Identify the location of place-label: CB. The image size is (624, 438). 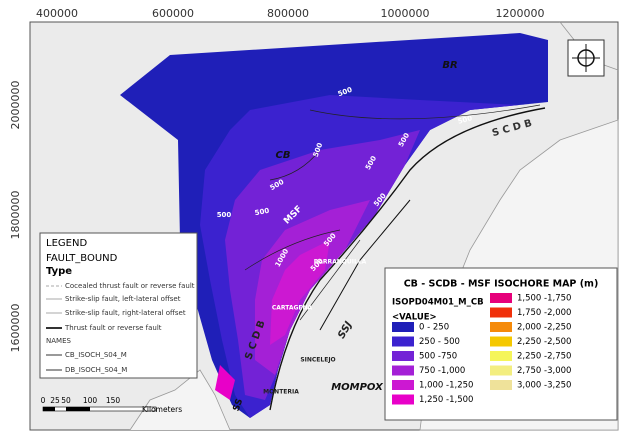
(283, 155).